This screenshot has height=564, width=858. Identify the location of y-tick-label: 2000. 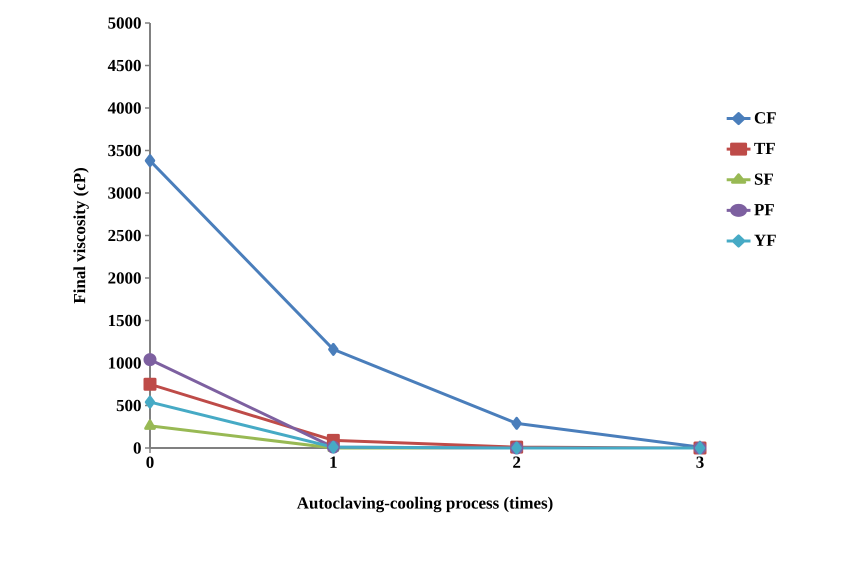
(124, 278).